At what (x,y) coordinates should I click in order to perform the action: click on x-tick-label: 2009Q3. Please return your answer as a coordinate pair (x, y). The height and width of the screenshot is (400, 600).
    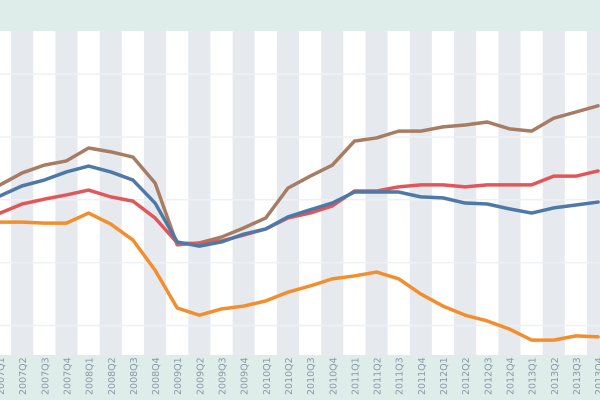
    Looking at the image, I should click on (223, 376).